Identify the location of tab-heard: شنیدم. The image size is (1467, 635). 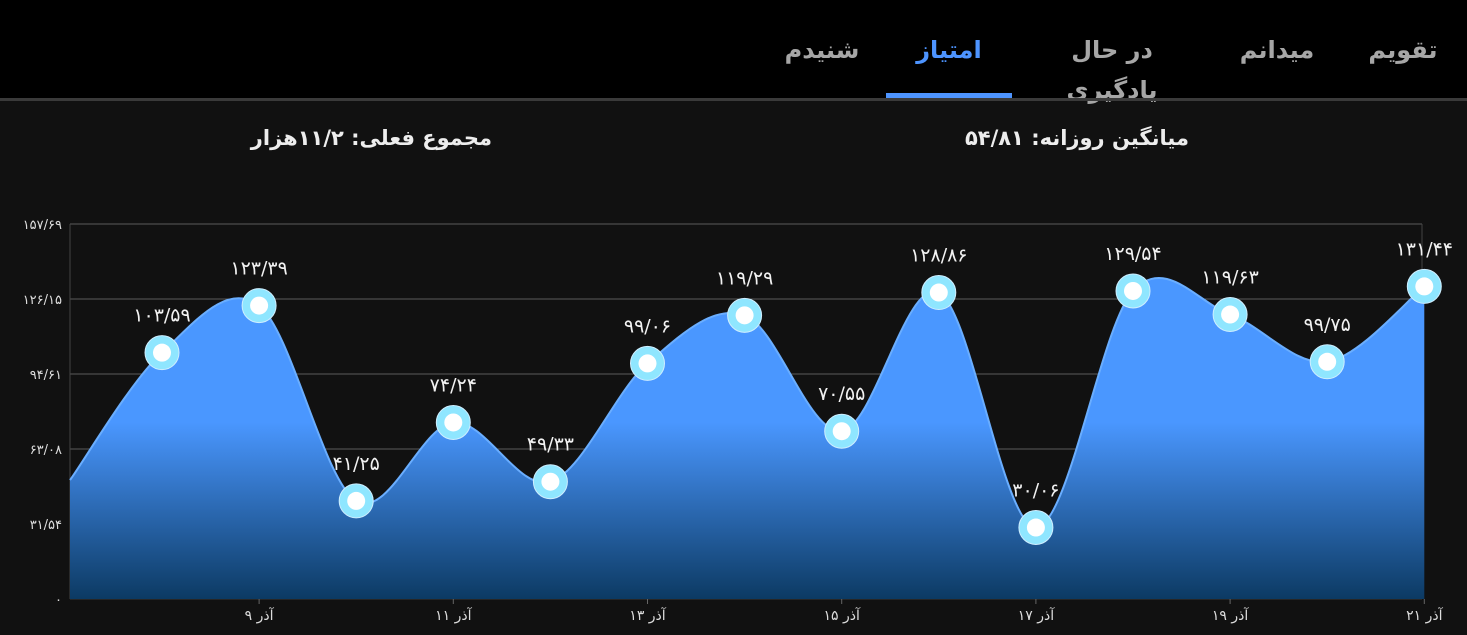
(822, 50).